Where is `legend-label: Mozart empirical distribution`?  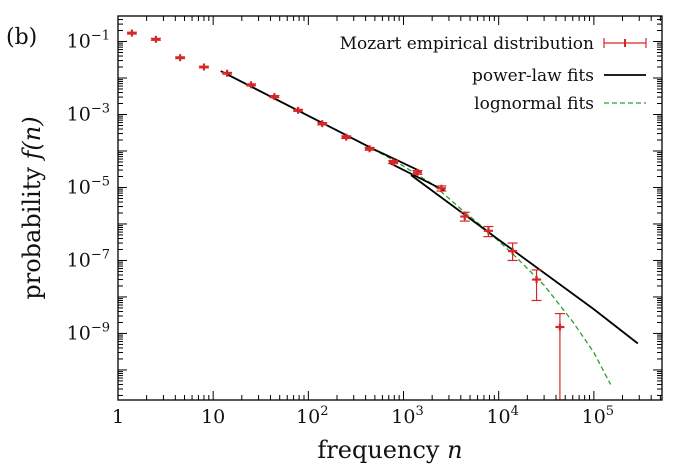 legend-label: Mozart empirical distribution is located at coordinates (467, 44).